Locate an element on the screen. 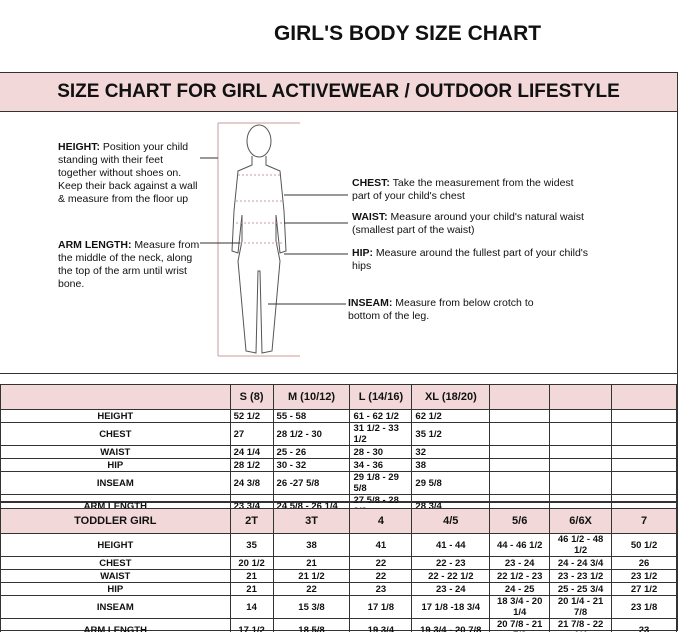 The image size is (679, 632). row-label: INSEAM is located at coordinates (115, 483).